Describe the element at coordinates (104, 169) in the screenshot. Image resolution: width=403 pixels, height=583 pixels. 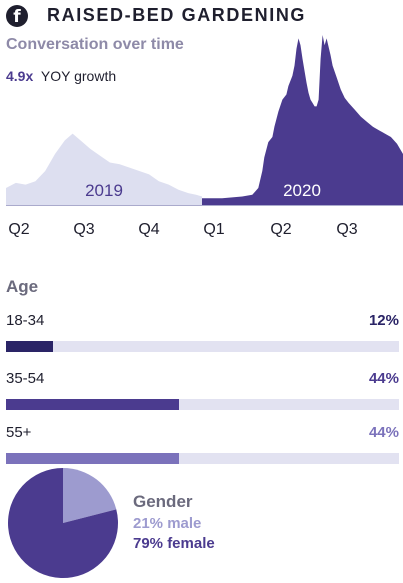
I see `series-area-2019` at that location.